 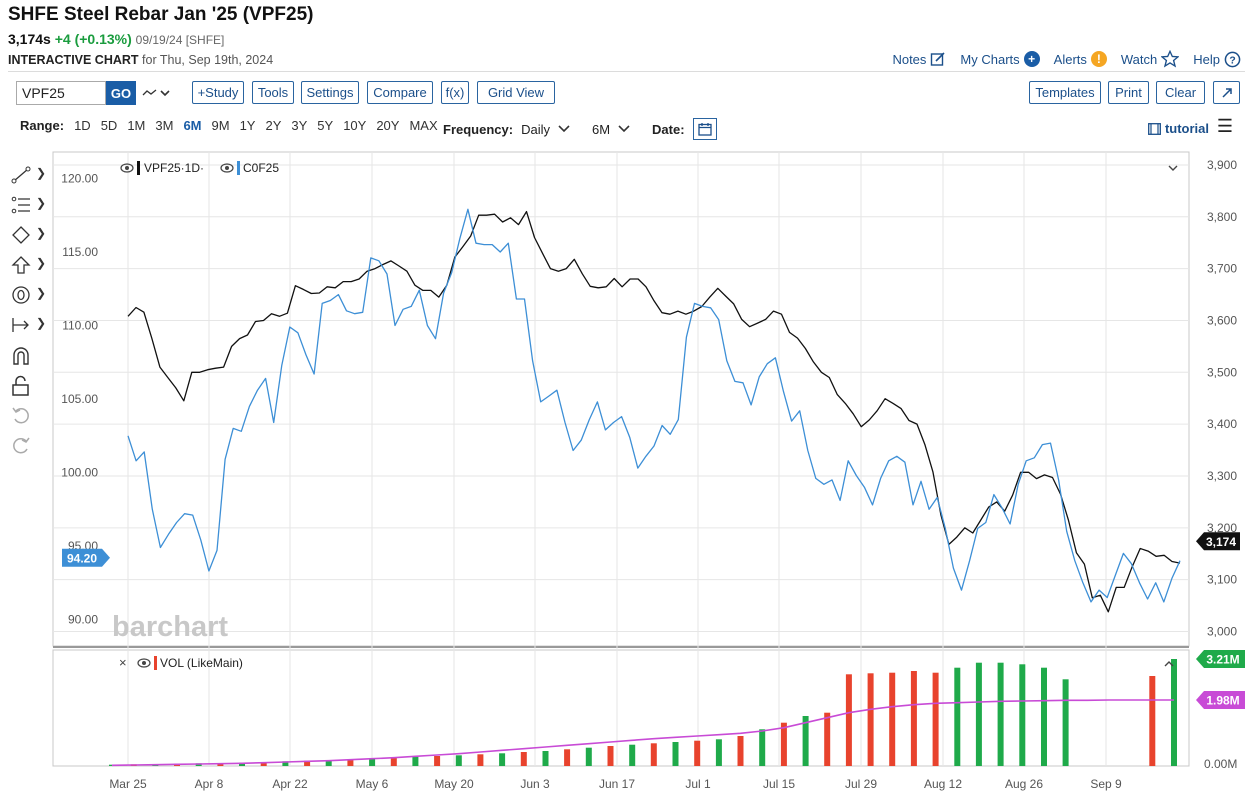 I want to click on go-button: GO, so click(x=121, y=93).